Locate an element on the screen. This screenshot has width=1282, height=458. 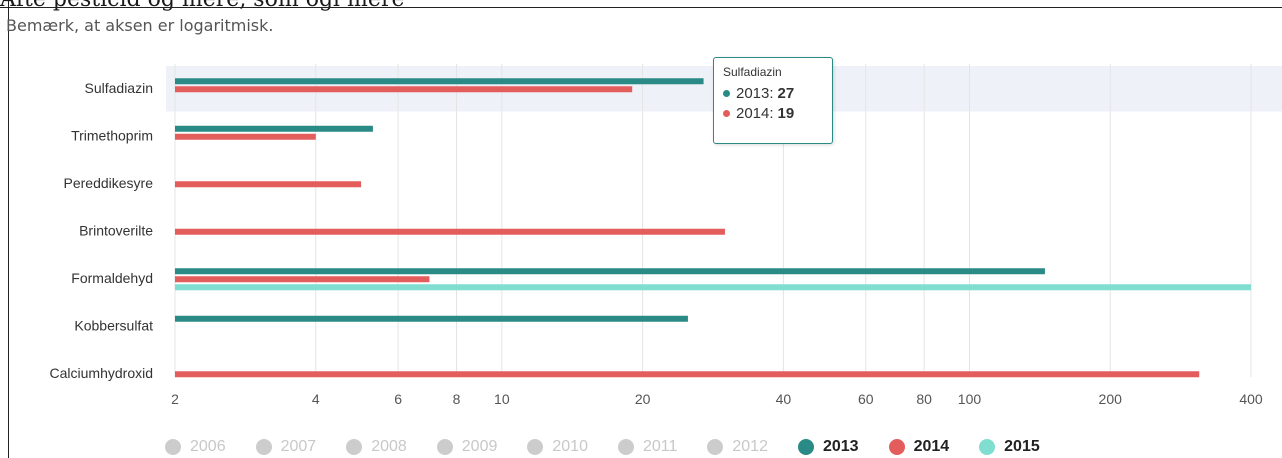
legend-label-2007: 2007 is located at coordinates (298, 446).